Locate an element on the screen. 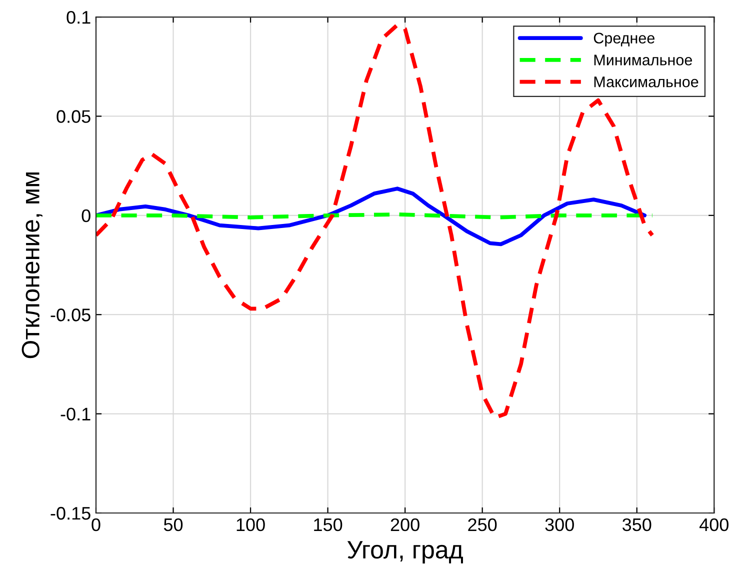 Image resolution: width=747 pixels, height=579 pixels. x-tick-label: 200 is located at coordinates (405, 525).